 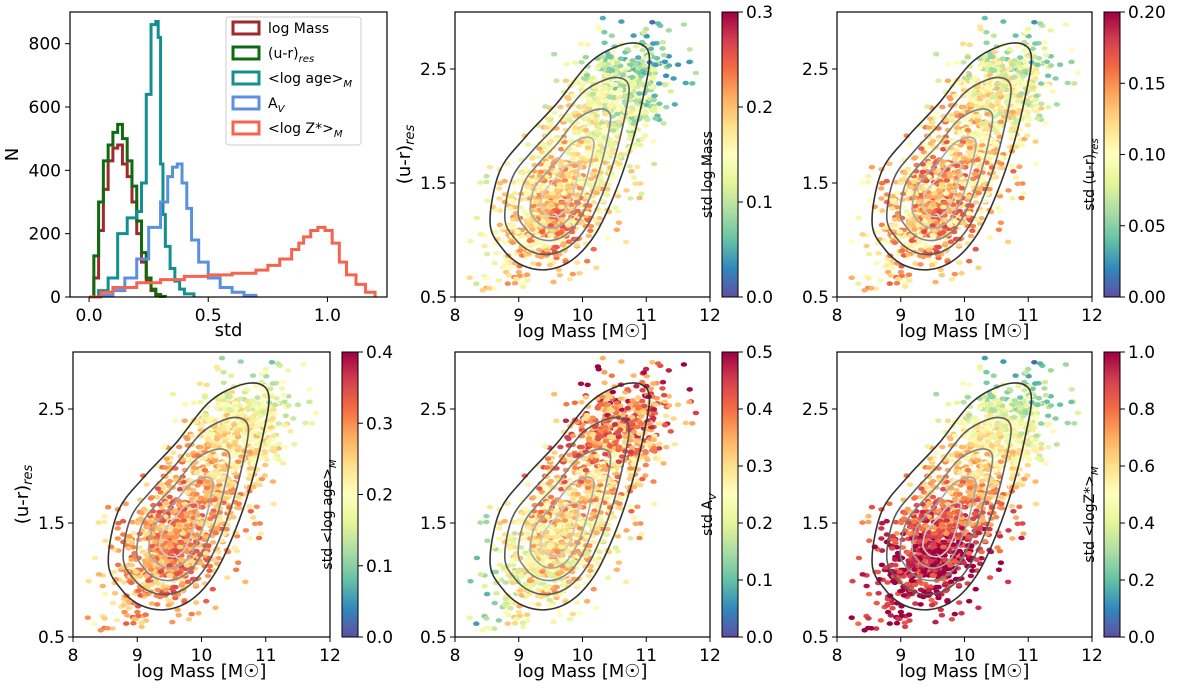 I want to click on plot-frame, so click(x=582, y=154).